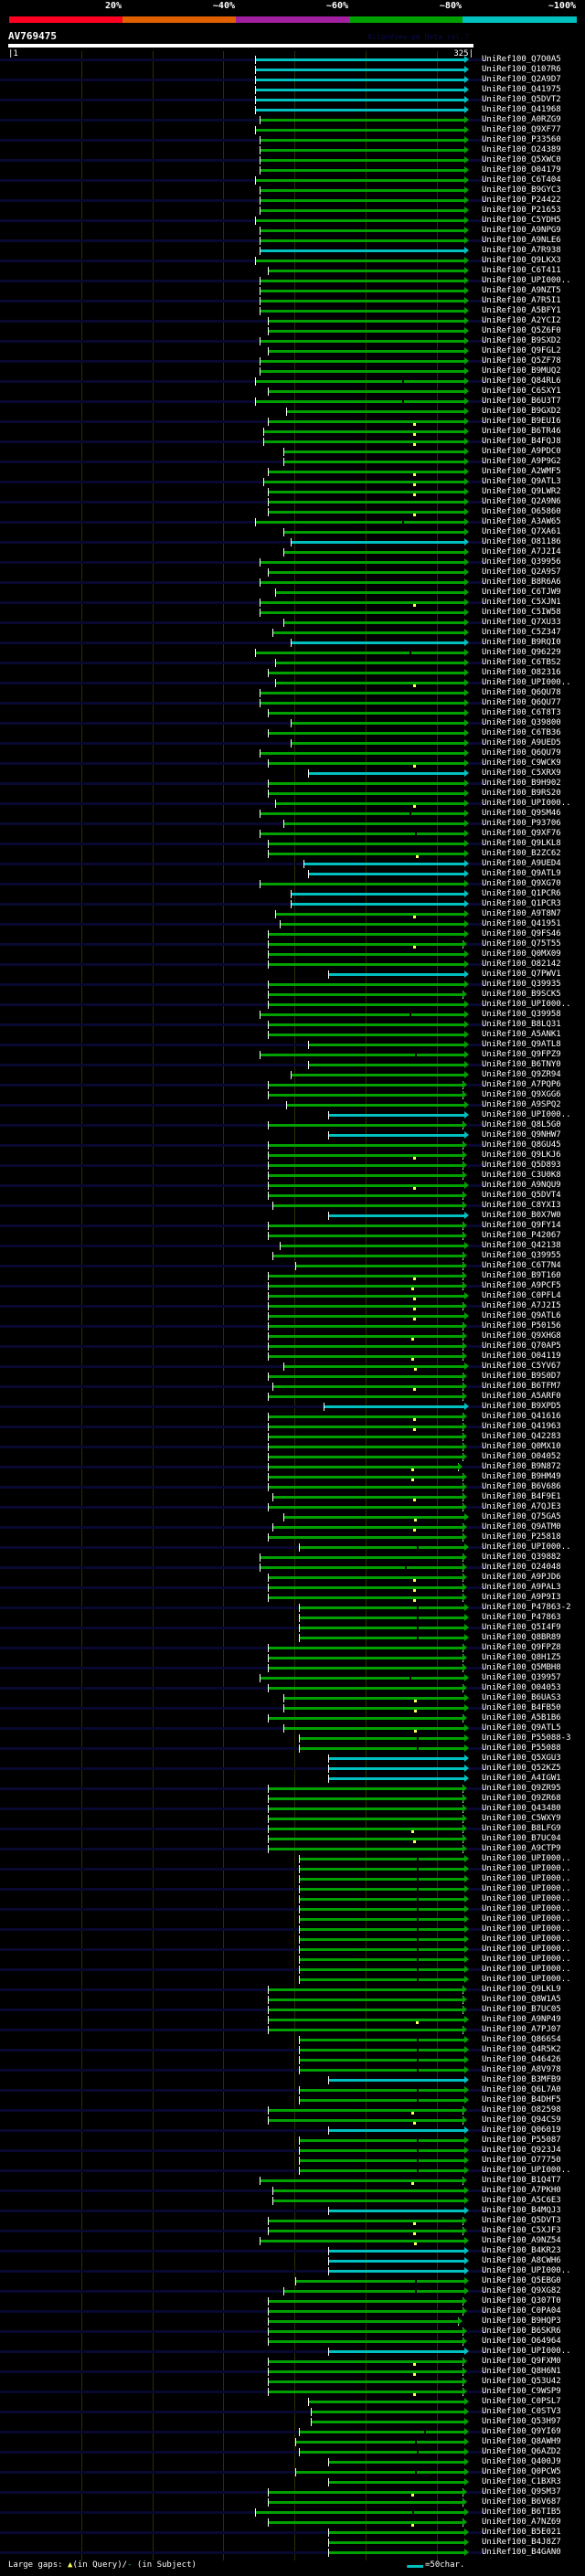 The width and height of the screenshot is (585, 2576). I want to click on hit-label: UniRef100_B9HM49, so click(521, 1476).